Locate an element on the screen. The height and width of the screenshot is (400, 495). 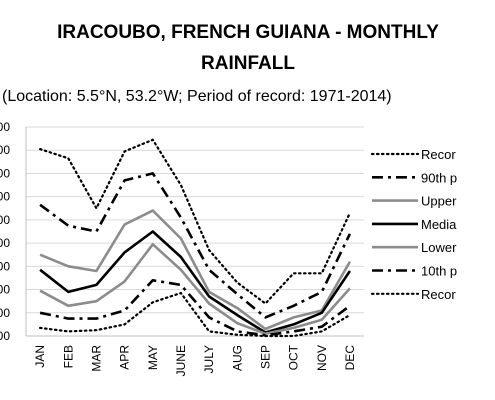
x-tick-label: OCT is located at coordinates (294, 357).